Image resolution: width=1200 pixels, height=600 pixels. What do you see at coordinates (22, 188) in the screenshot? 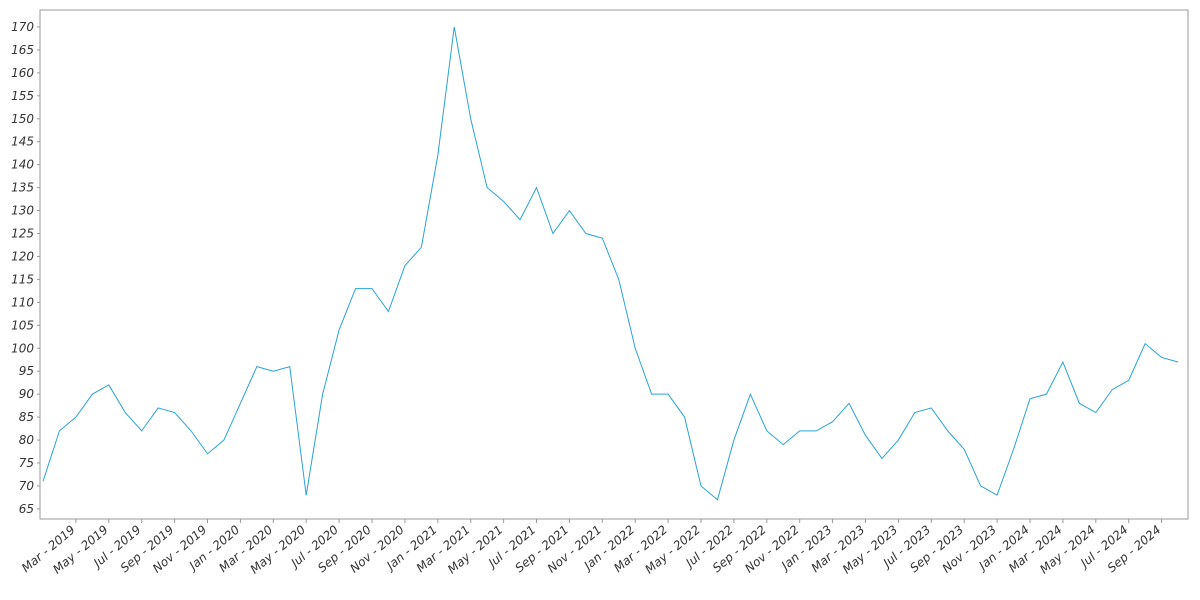
I see `y-tick-label: 135` at bounding box center [22, 188].